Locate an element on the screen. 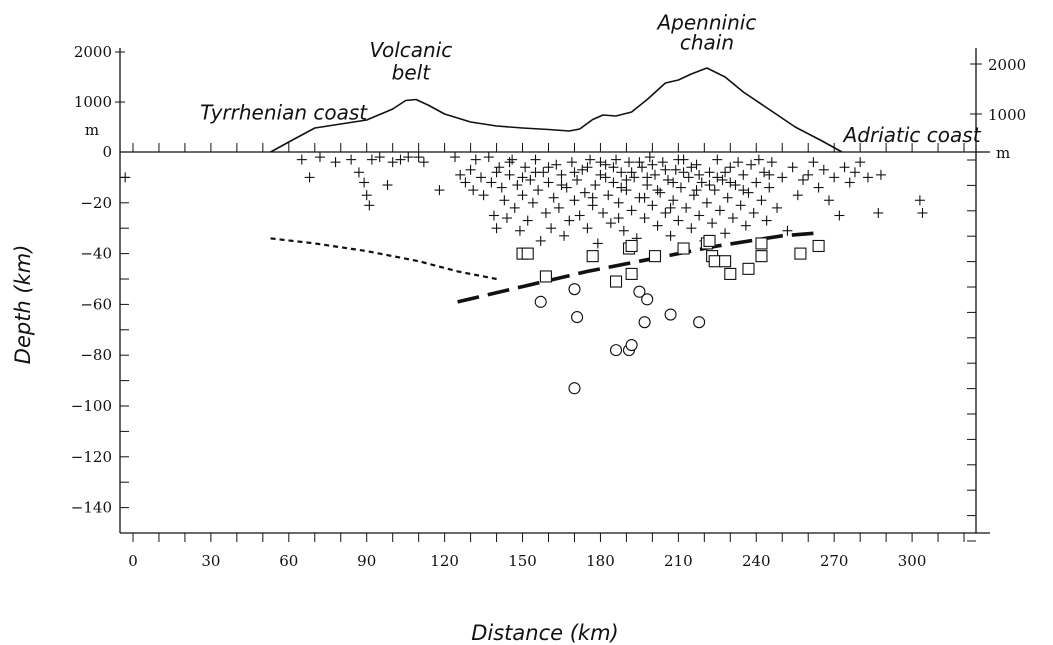 This screenshot has height=645, width=1053. y-tick-label: 0 is located at coordinates (107, 152).